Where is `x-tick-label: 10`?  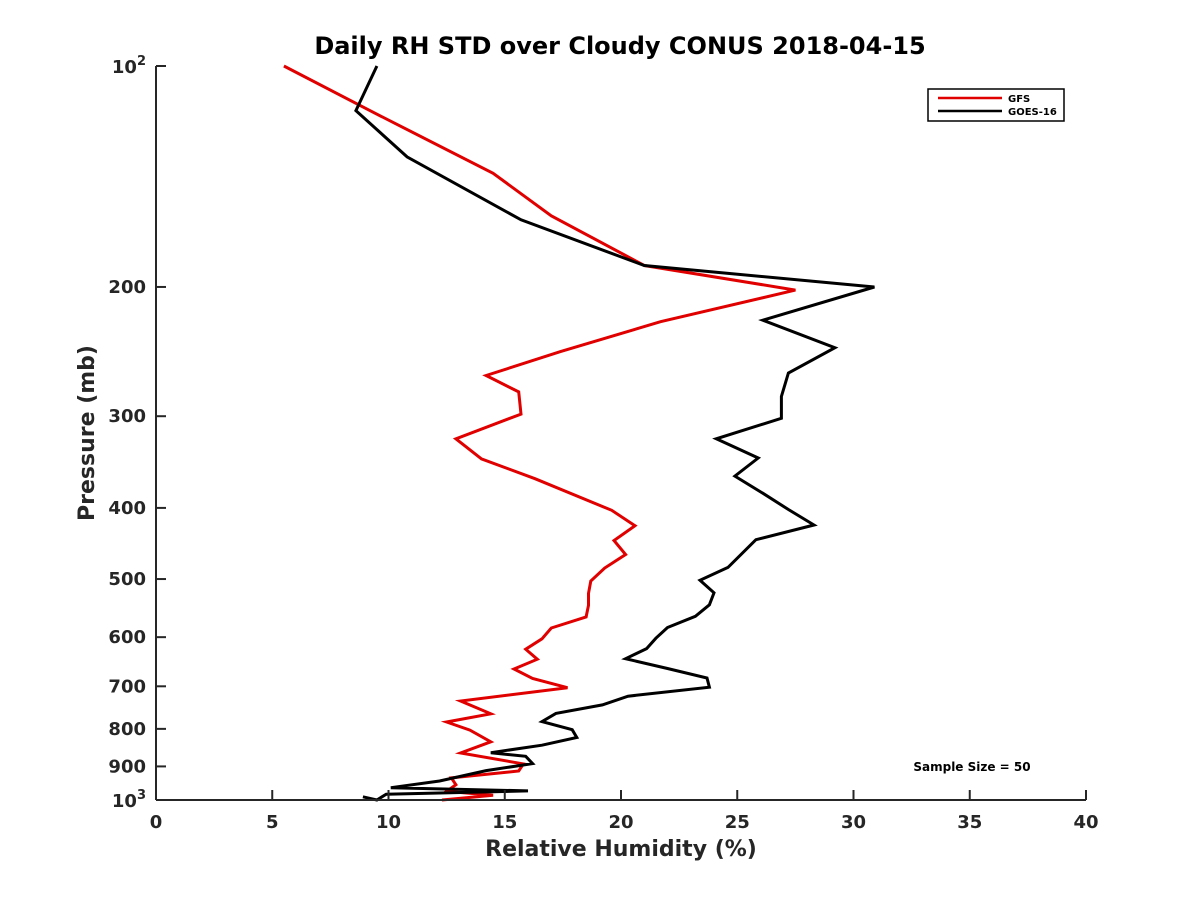
x-tick-label: 10 is located at coordinates (388, 822).